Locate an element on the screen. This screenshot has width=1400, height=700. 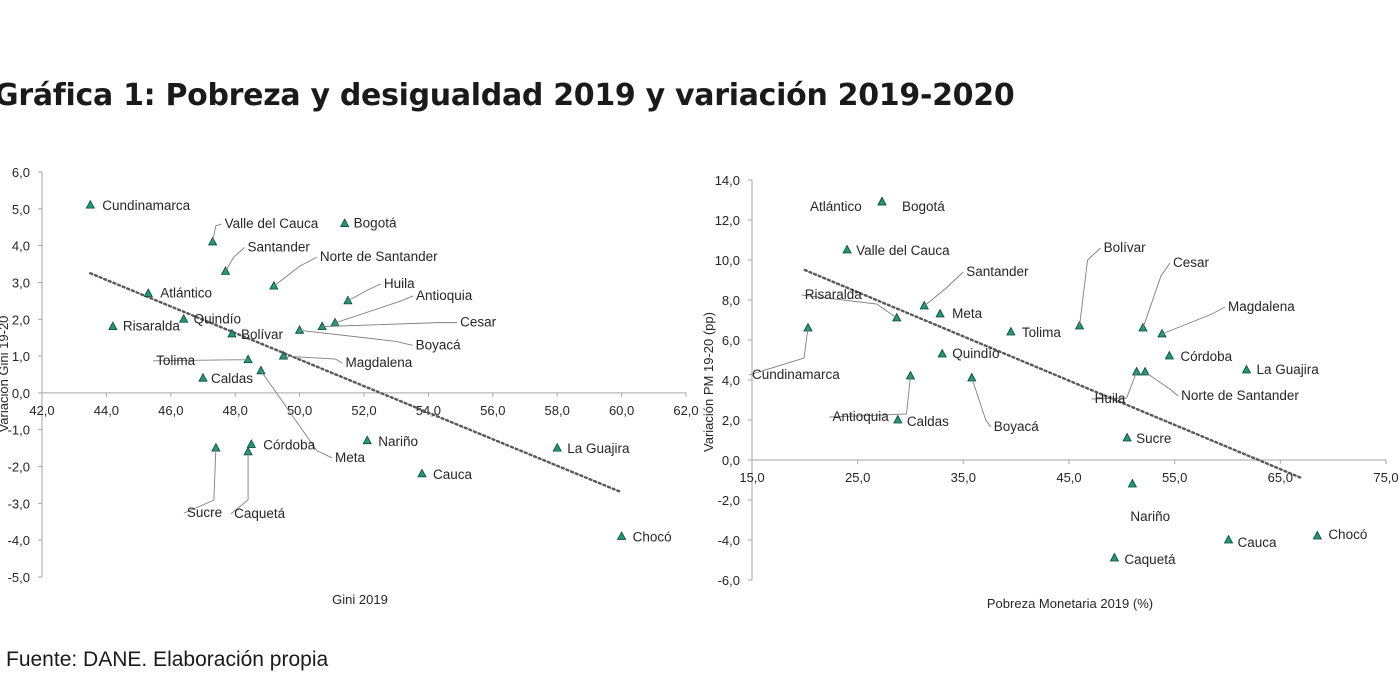
gini-point-cundinamarca is located at coordinates (90, 204).